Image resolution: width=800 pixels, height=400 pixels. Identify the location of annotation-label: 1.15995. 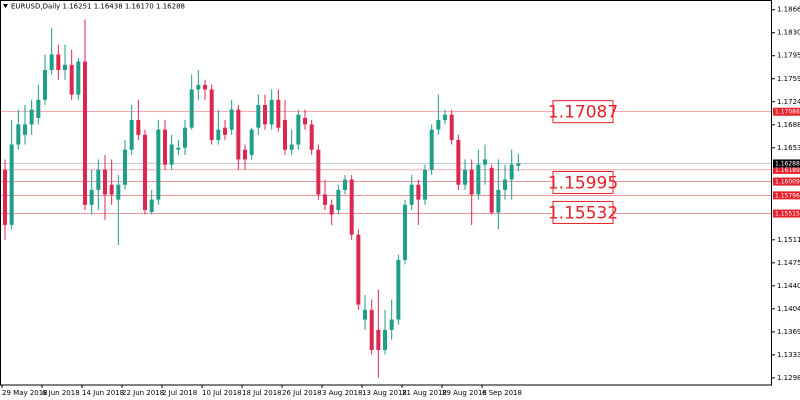
(583, 183).